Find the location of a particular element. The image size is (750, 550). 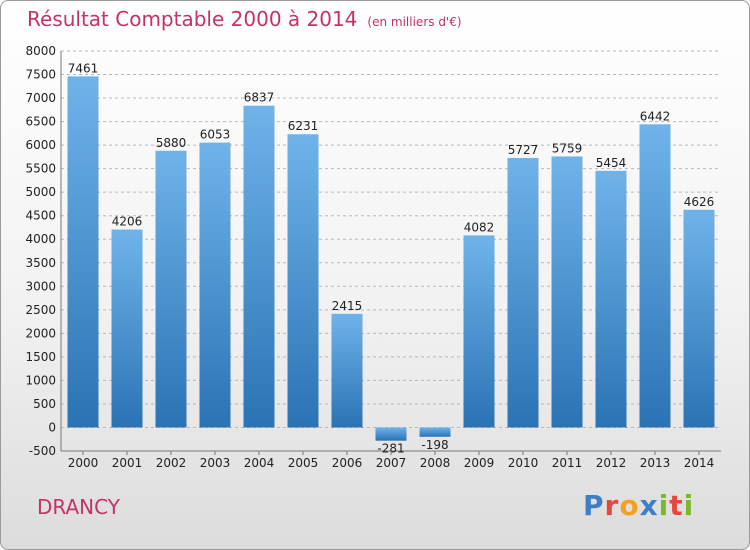

y-tick-label: 3000 is located at coordinates (40, 286).